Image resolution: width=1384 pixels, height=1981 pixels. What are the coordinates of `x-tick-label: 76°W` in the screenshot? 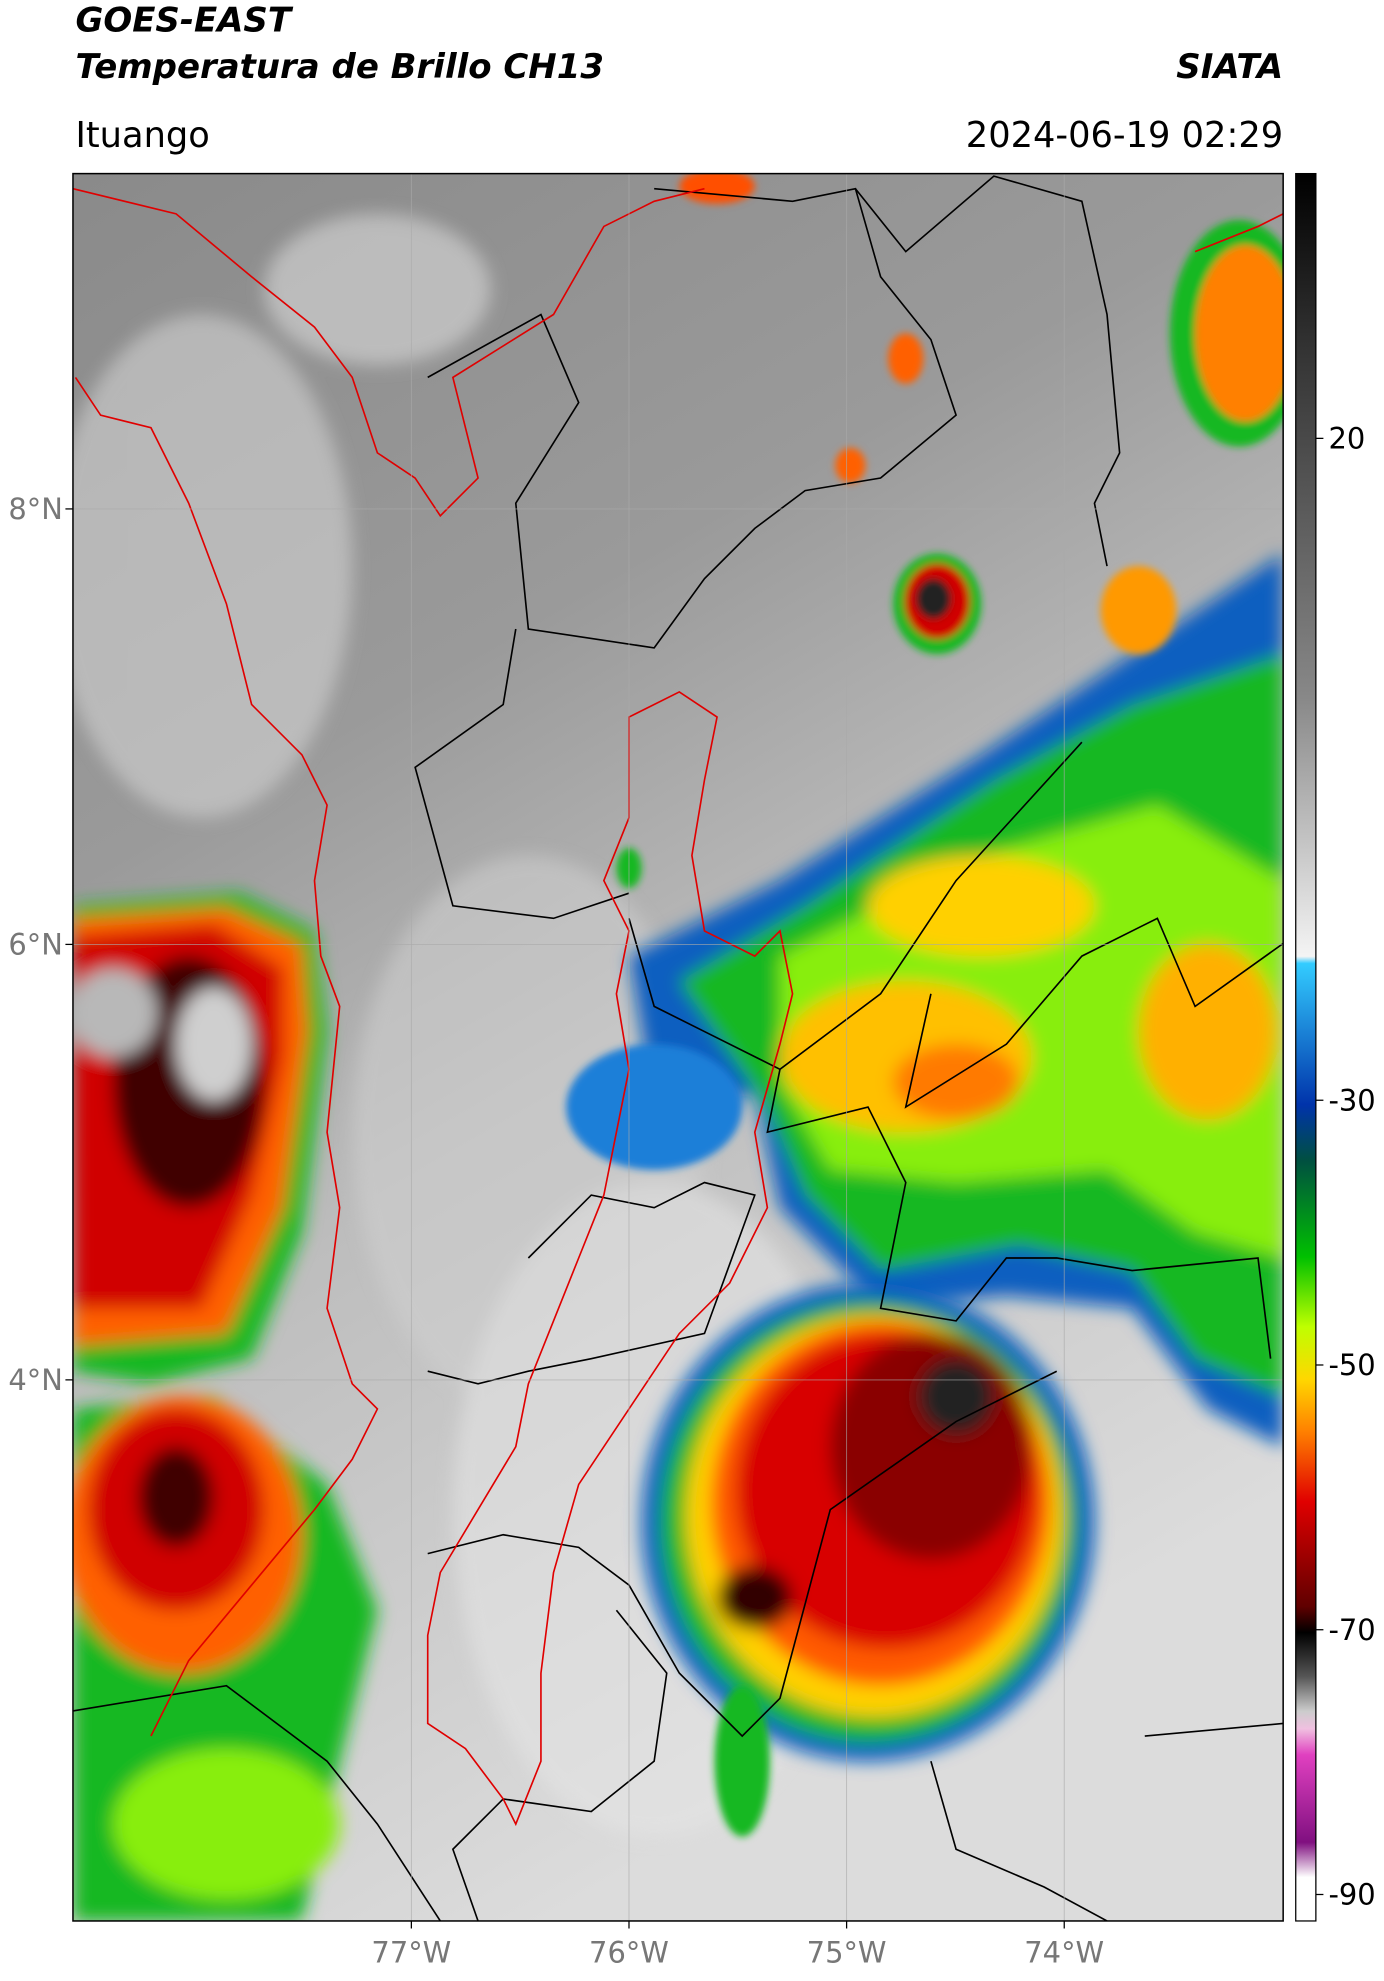 It's located at (629, 1952).